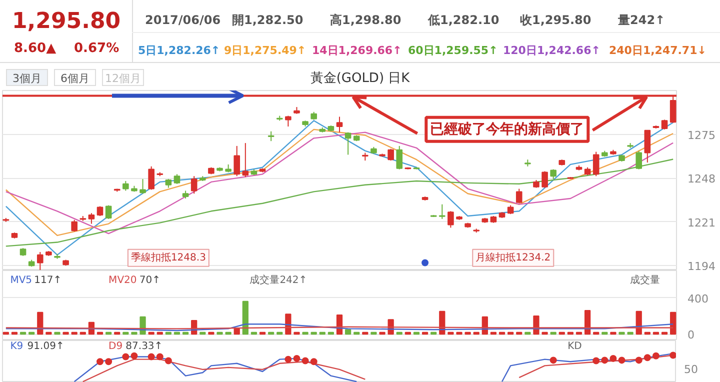  I want to click on annotation: 已經破了今年的新高價了, so click(507, 129).